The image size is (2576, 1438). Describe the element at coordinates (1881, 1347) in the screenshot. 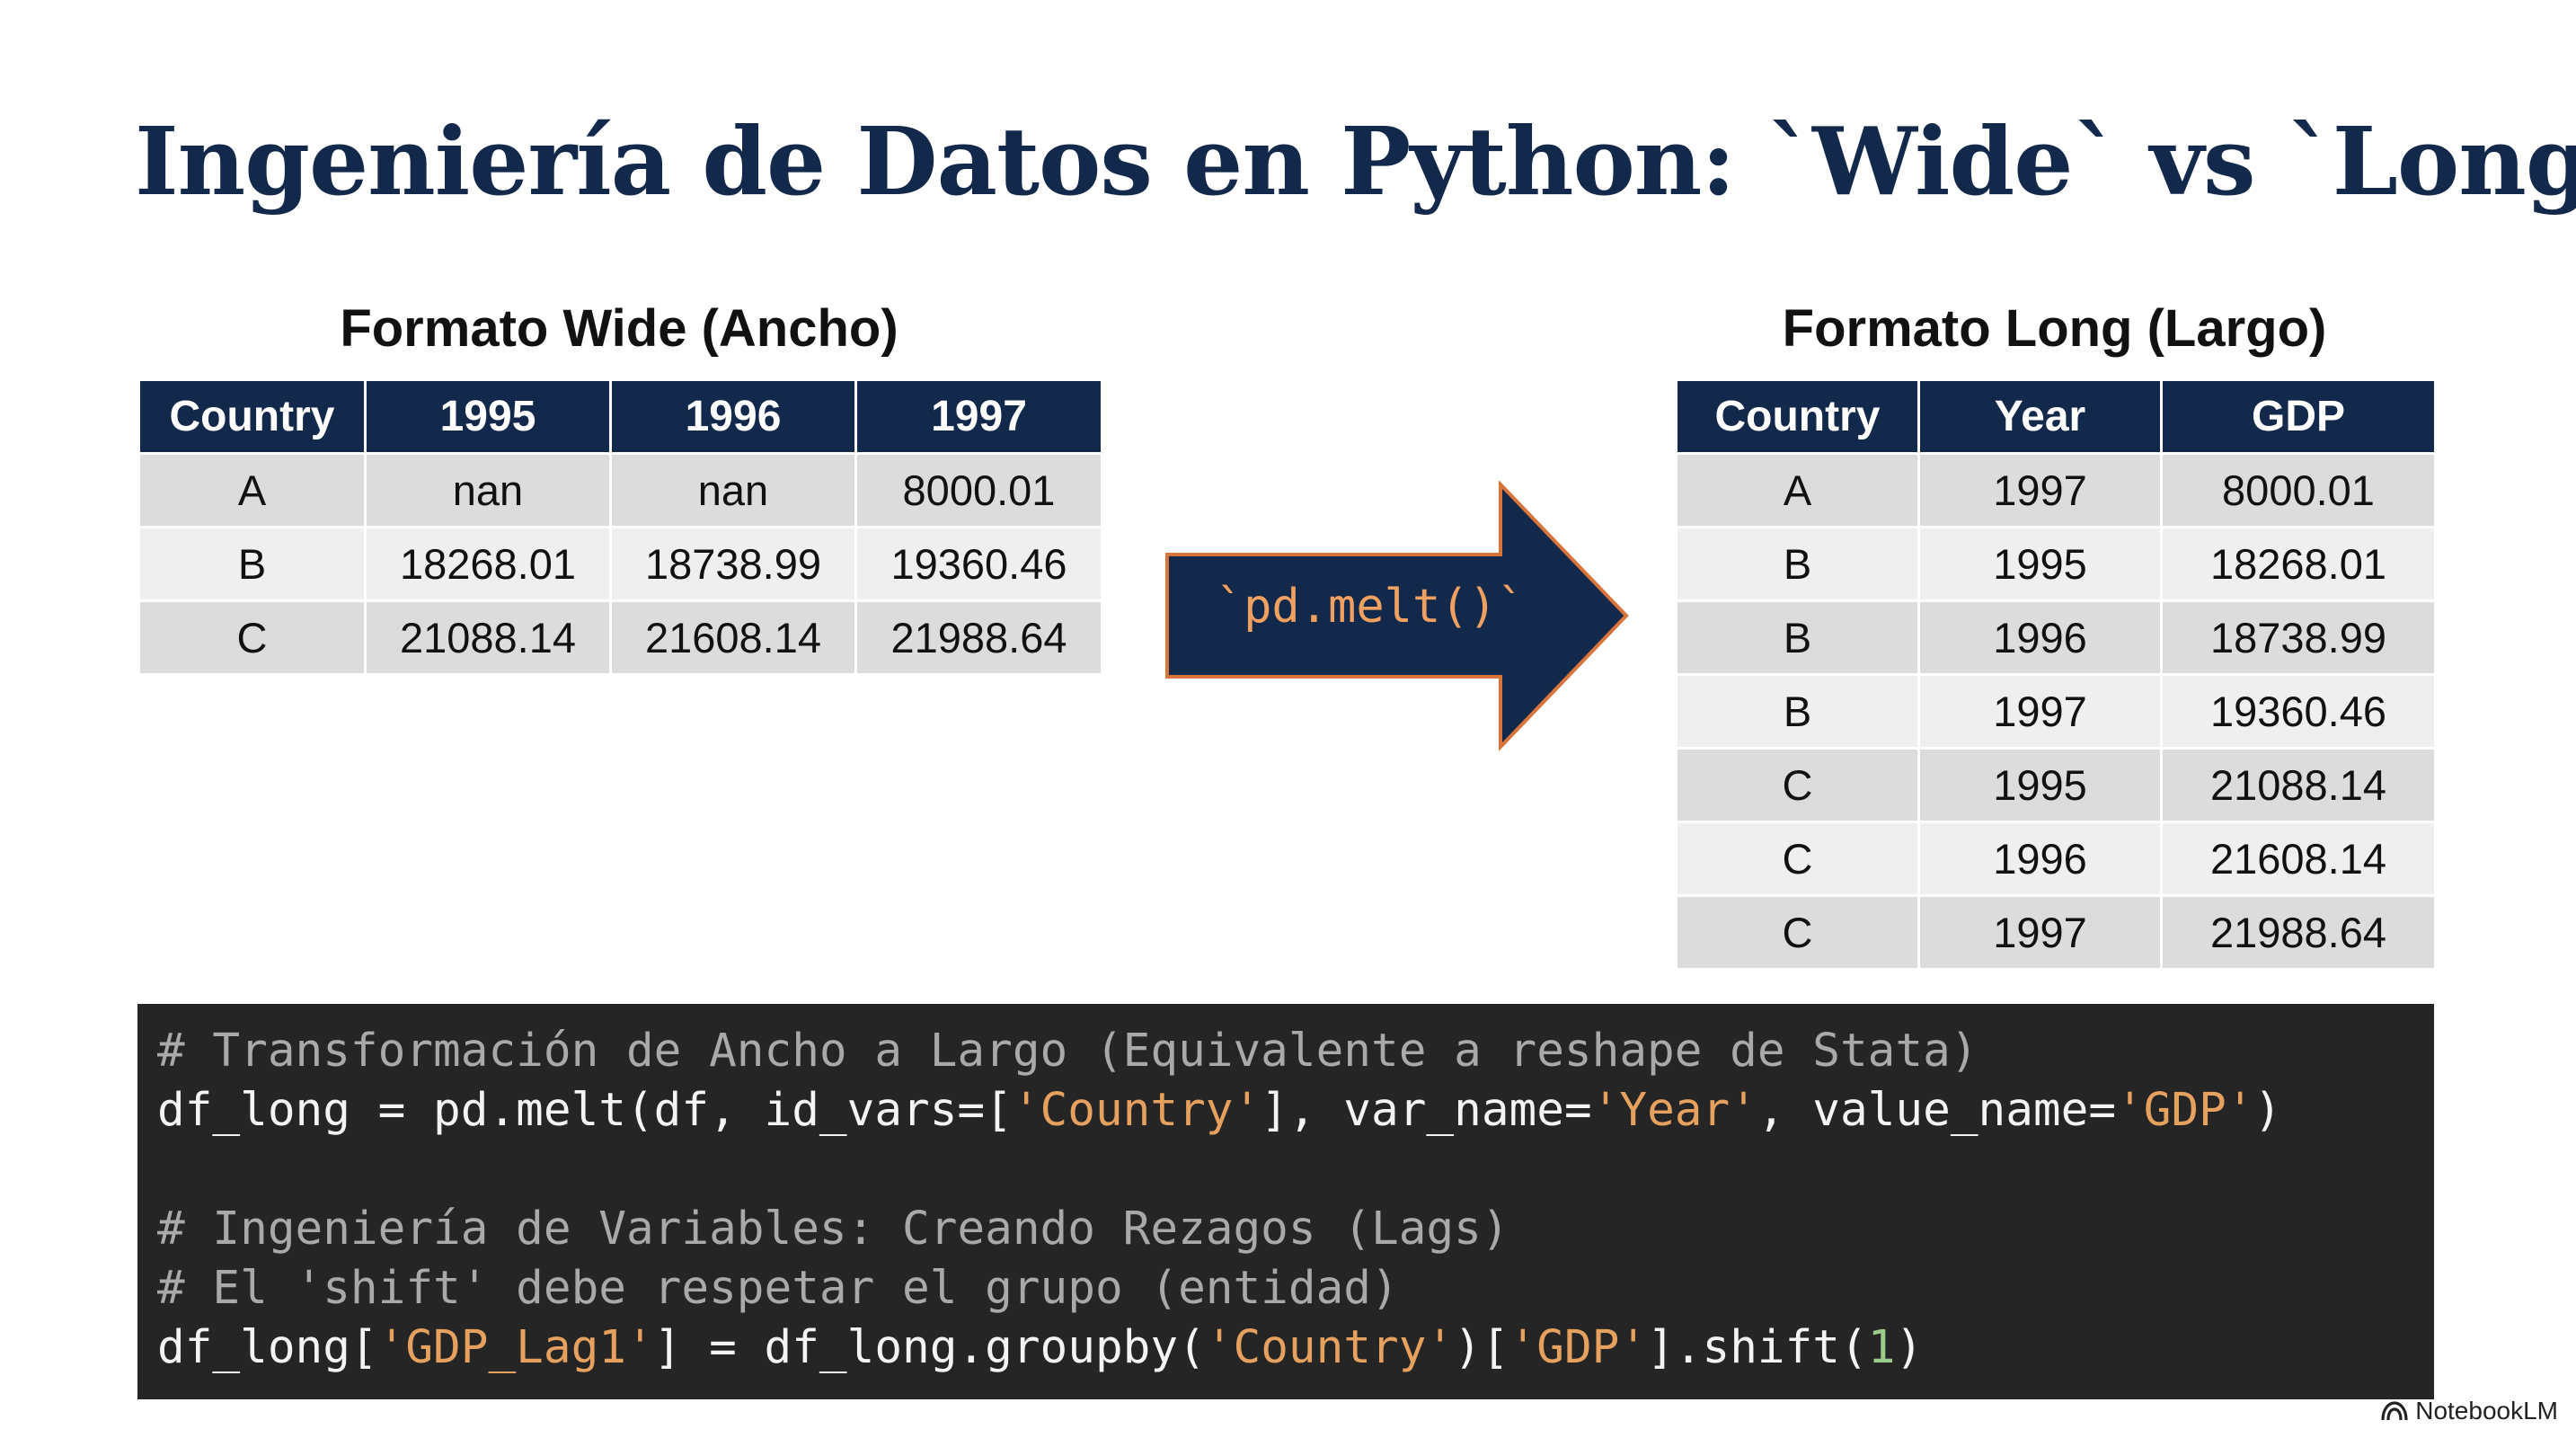

I see `code-number: 1` at that location.